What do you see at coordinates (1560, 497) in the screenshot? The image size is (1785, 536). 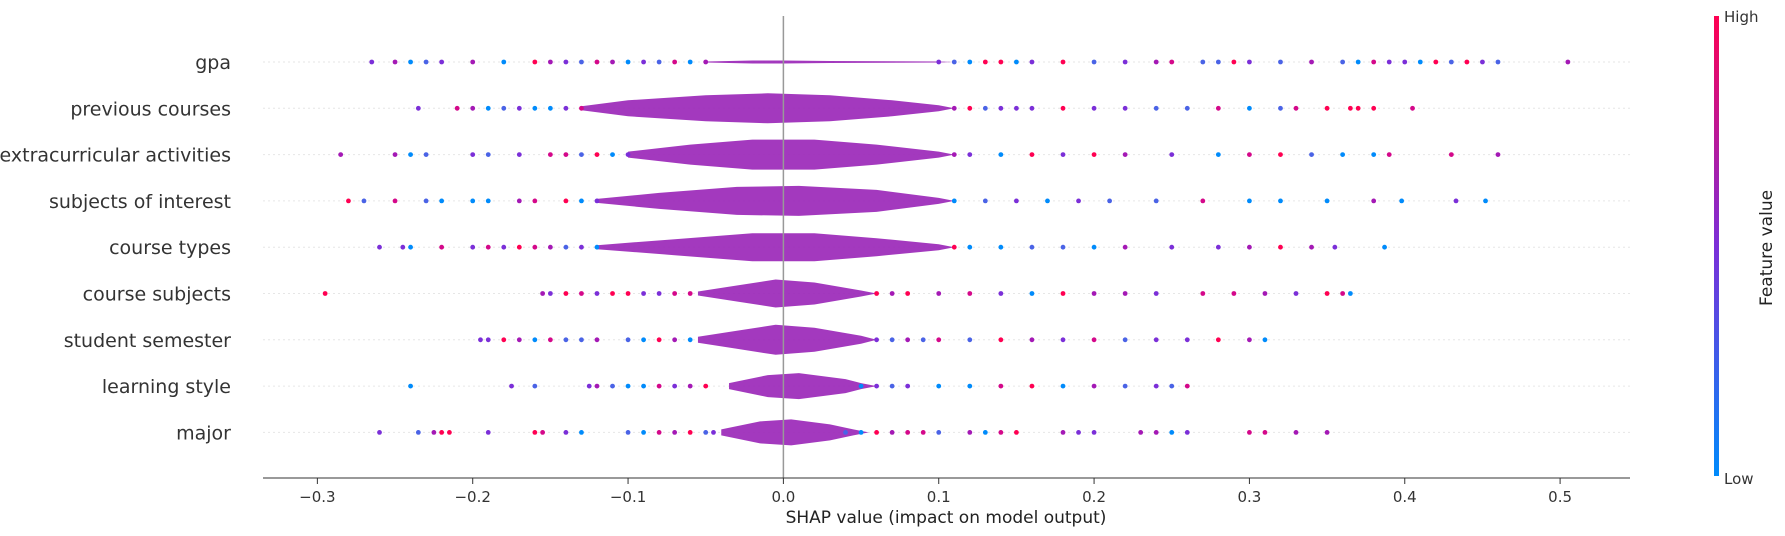 I see `x-tick-label: 0.5` at bounding box center [1560, 497].